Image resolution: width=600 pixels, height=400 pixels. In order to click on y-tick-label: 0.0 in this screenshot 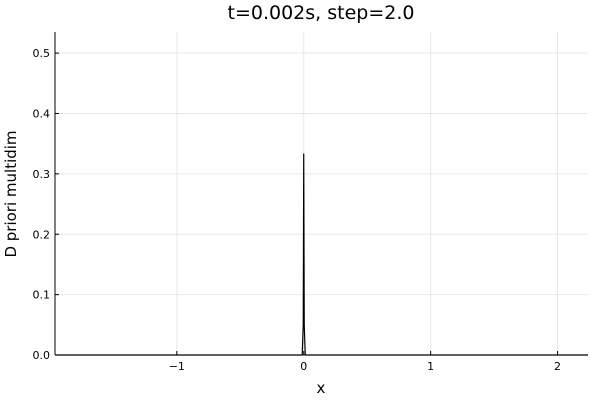, I will do `click(42, 355)`.